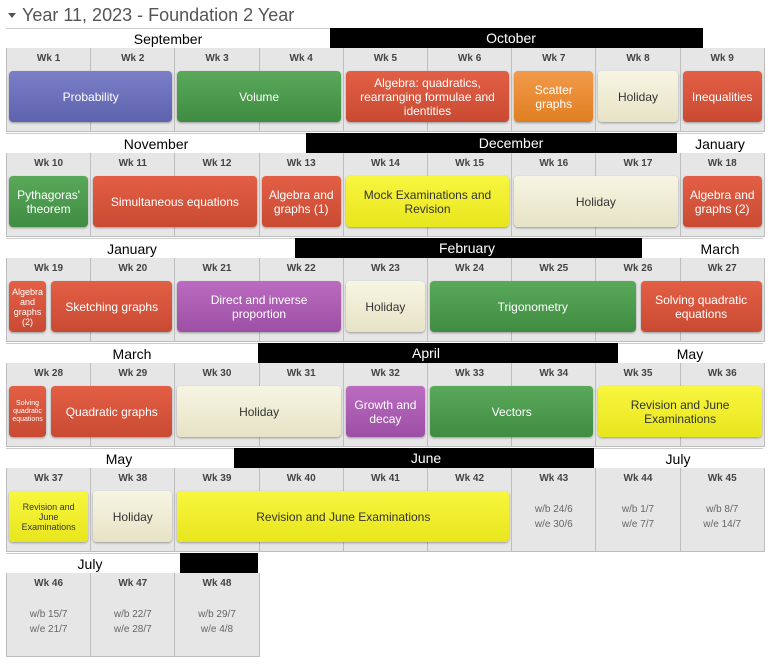  I want to click on month-band-november: November, so click(156, 143).